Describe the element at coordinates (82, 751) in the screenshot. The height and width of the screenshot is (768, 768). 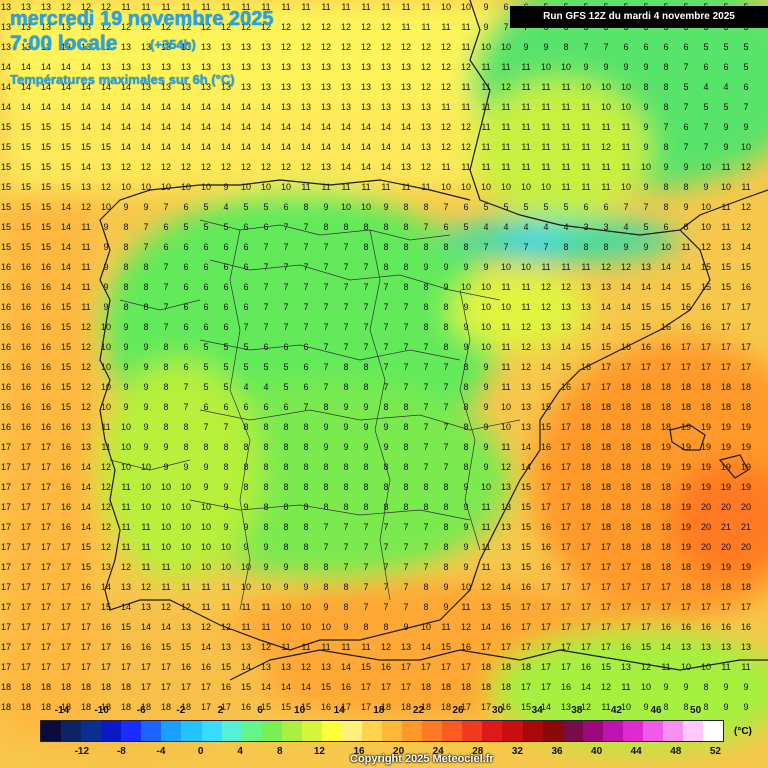
I see `legend-bottom-label: -12` at that location.